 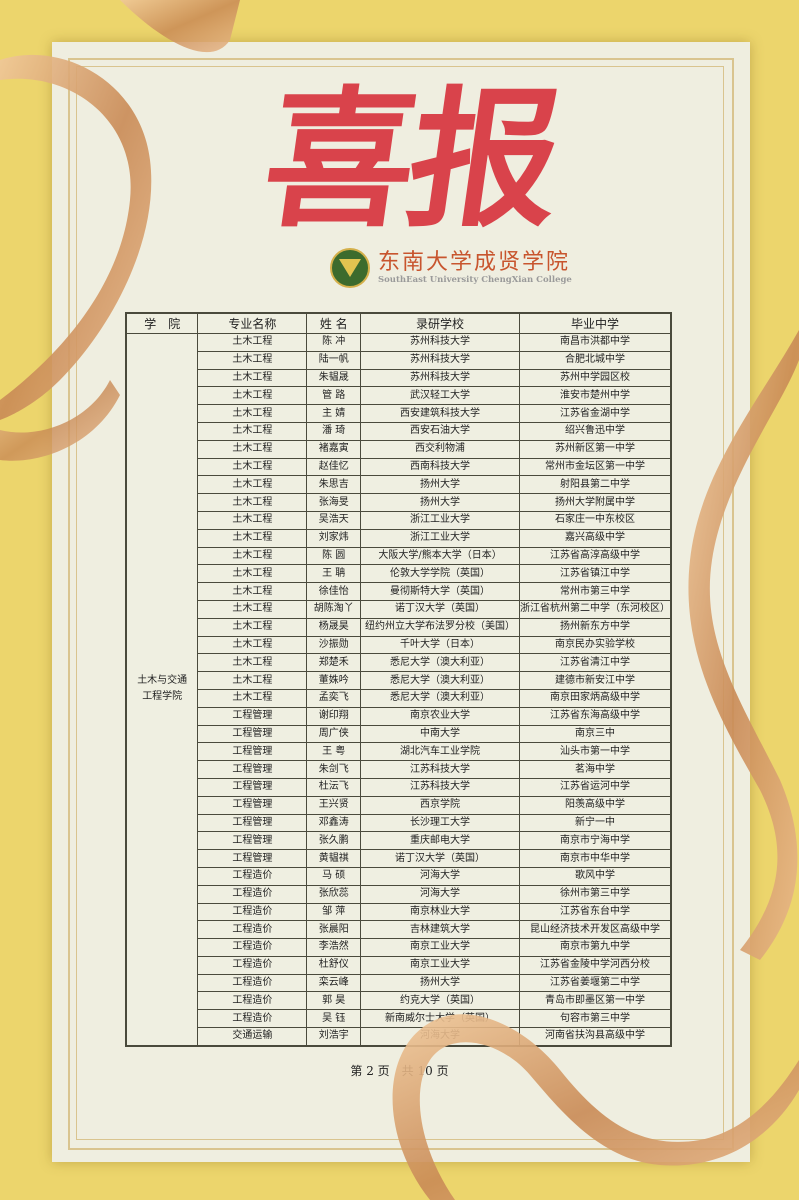 I want to click on graduate-school-cell: 南京农业大学, so click(x=440, y=716).